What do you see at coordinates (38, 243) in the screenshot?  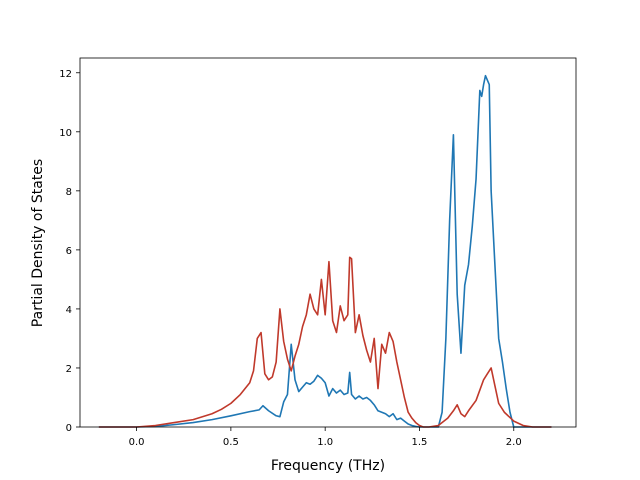 I see `y-axis-label: Partial Density of States` at bounding box center [38, 243].